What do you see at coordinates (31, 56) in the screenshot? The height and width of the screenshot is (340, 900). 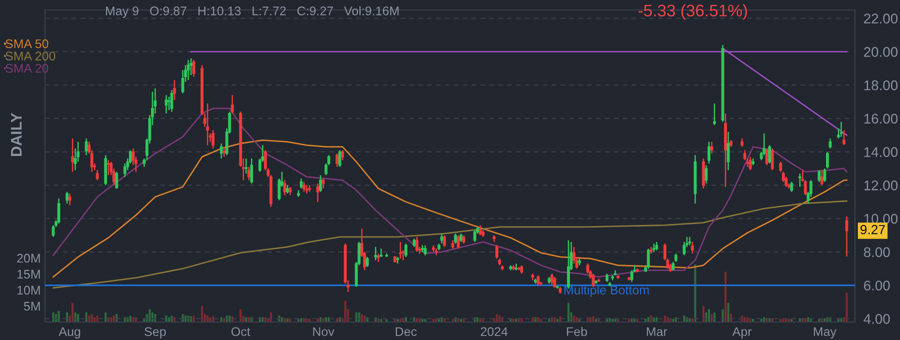 I see `legend-label: SMA 200` at bounding box center [31, 56].